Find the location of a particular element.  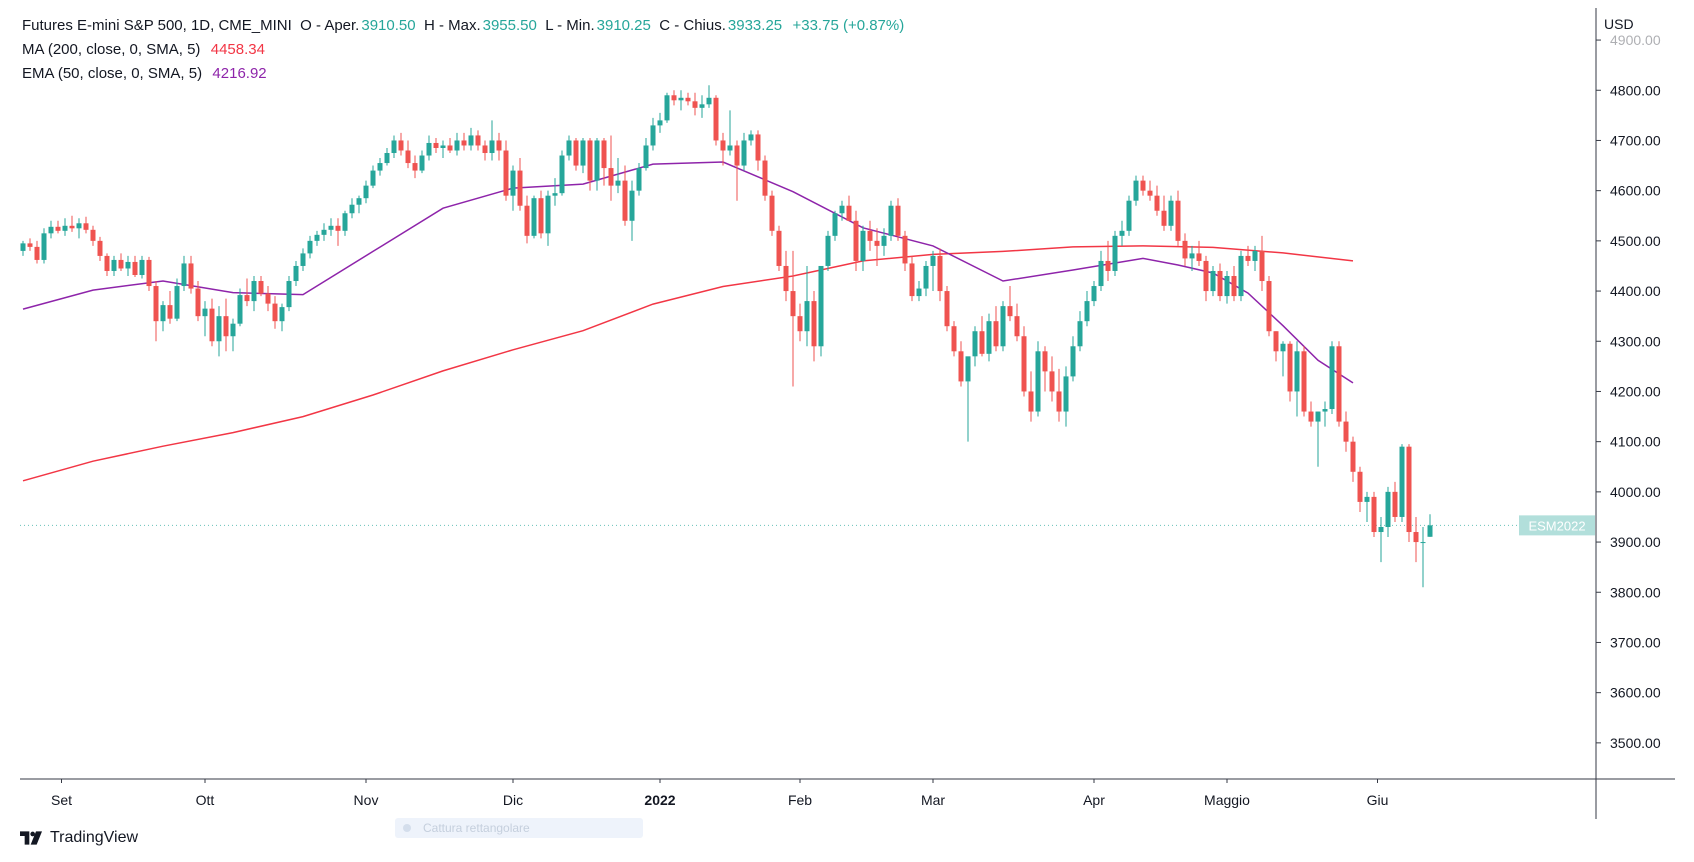

y-tick-label-3800: 3800.00 is located at coordinates (1635, 592).